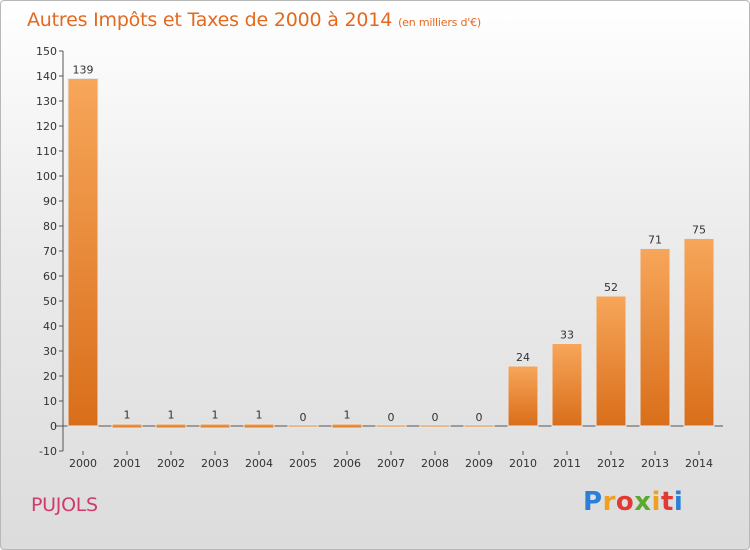  What do you see at coordinates (215, 415) in the screenshot?
I see `data-label-2003: 1` at bounding box center [215, 415].